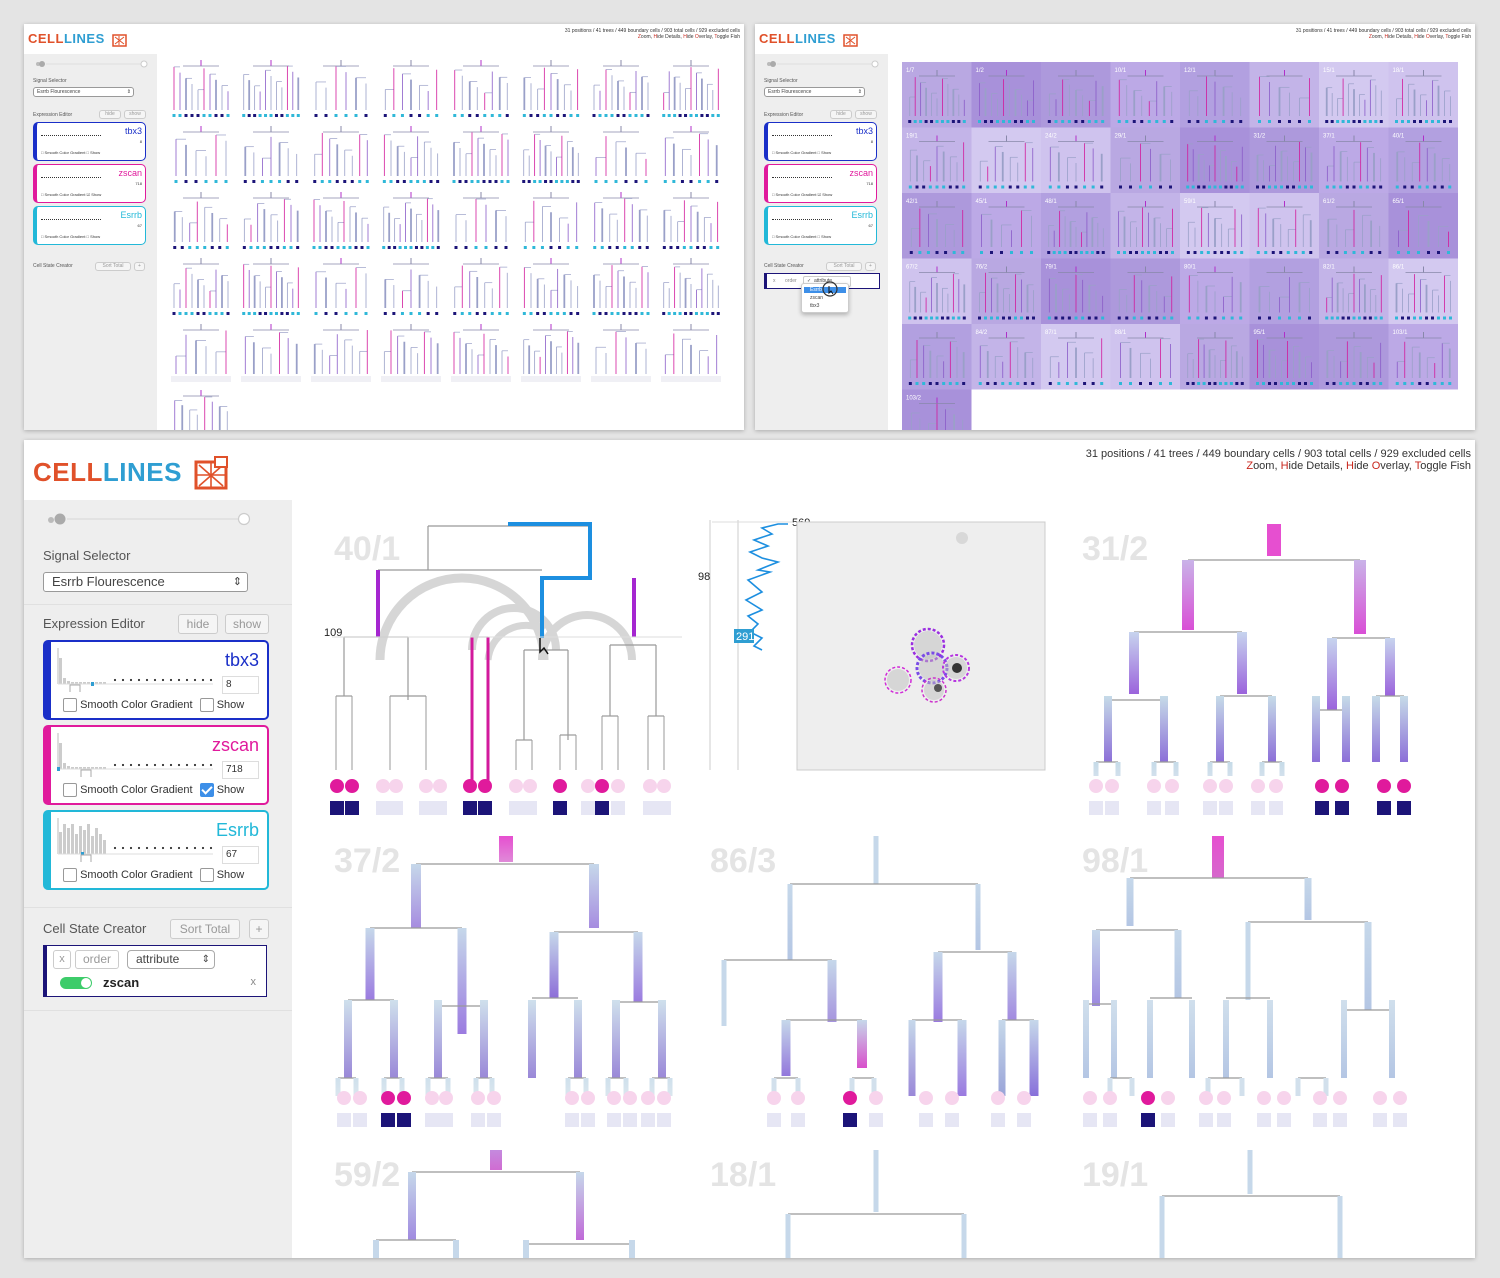  What do you see at coordinates (139, 266) in the screenshot?
I see `add-state-button: +` at bounding box center [139, 266].